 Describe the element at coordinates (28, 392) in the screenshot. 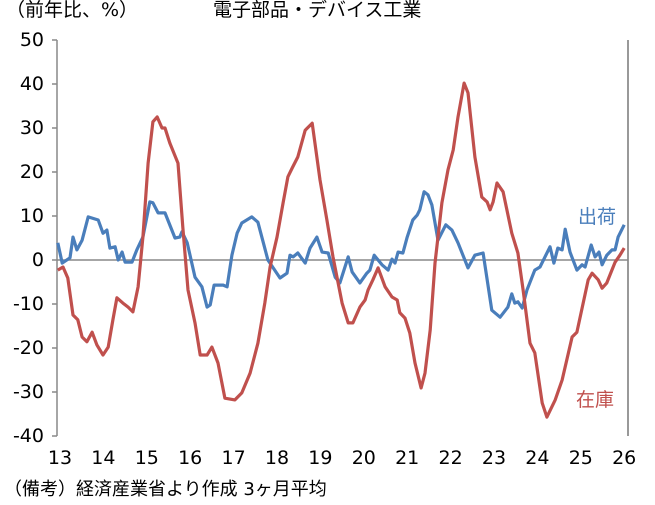

I see `y-tick-label: -30` at that location.